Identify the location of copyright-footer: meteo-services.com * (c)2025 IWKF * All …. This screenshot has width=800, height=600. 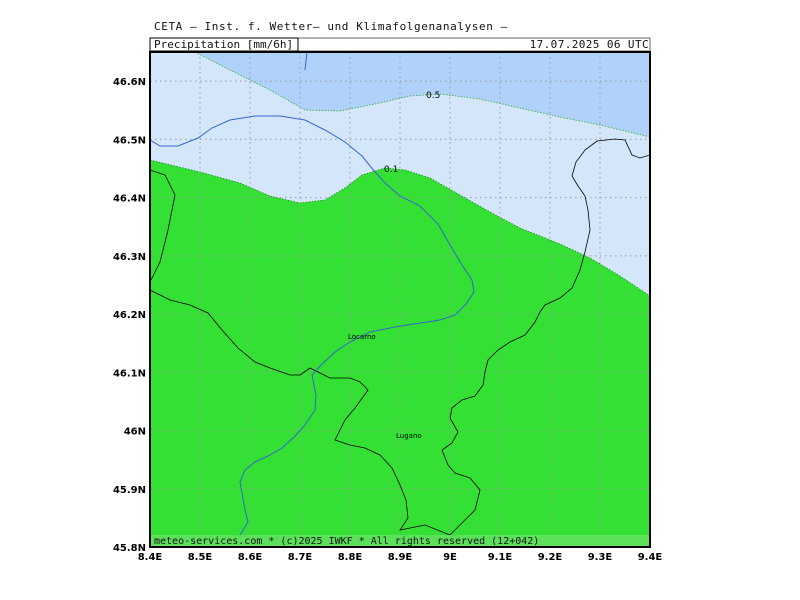
(346, 541).